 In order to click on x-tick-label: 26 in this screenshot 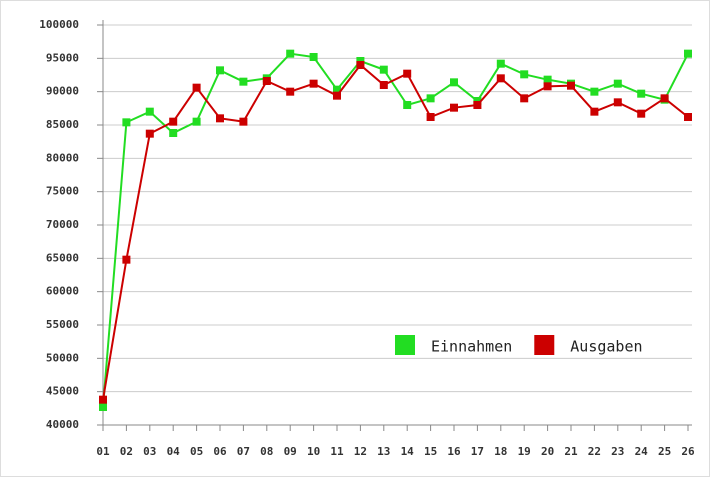, I will do `click(688, 451)`.